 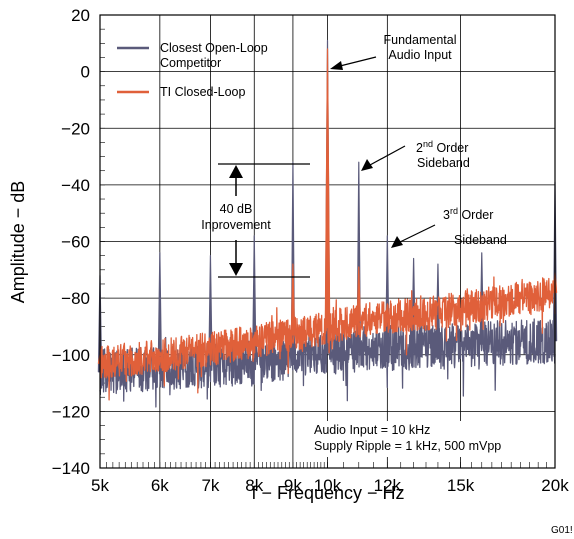 I want to click on y-tick-label: −60, so click(x=75, y=242).